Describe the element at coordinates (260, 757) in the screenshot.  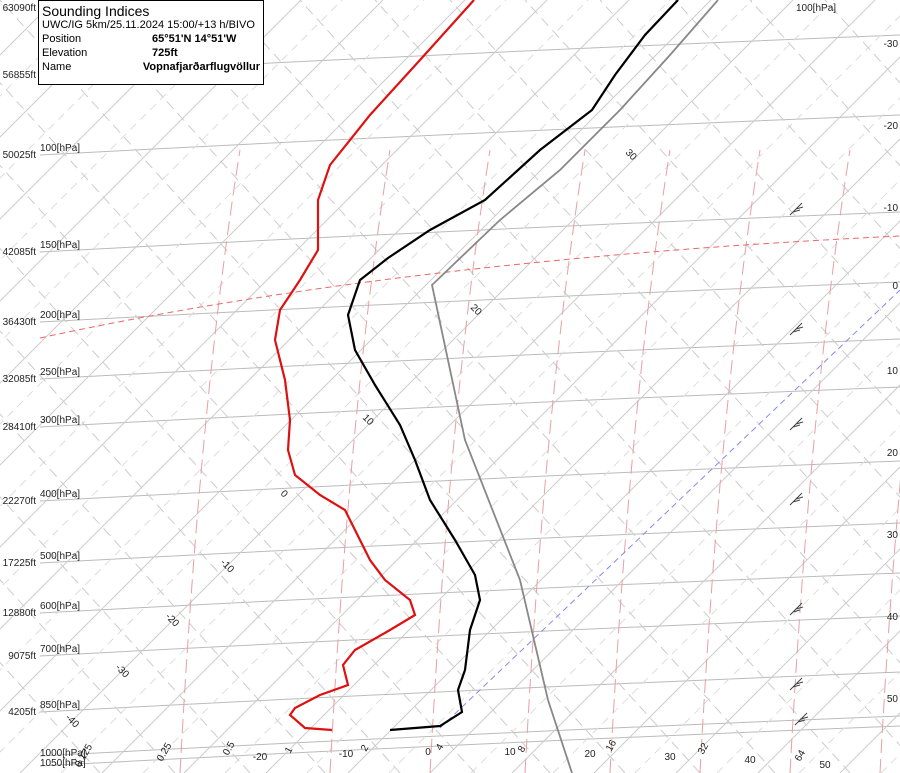
I see `temperature-label: -20` at that location.